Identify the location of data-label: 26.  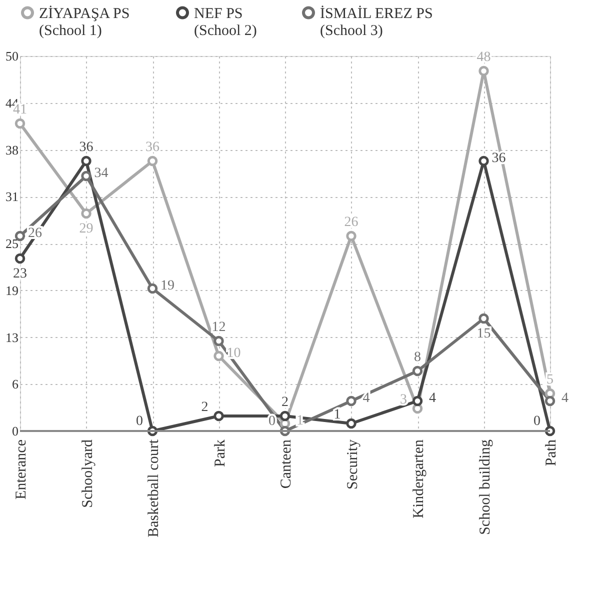
(351, 222).